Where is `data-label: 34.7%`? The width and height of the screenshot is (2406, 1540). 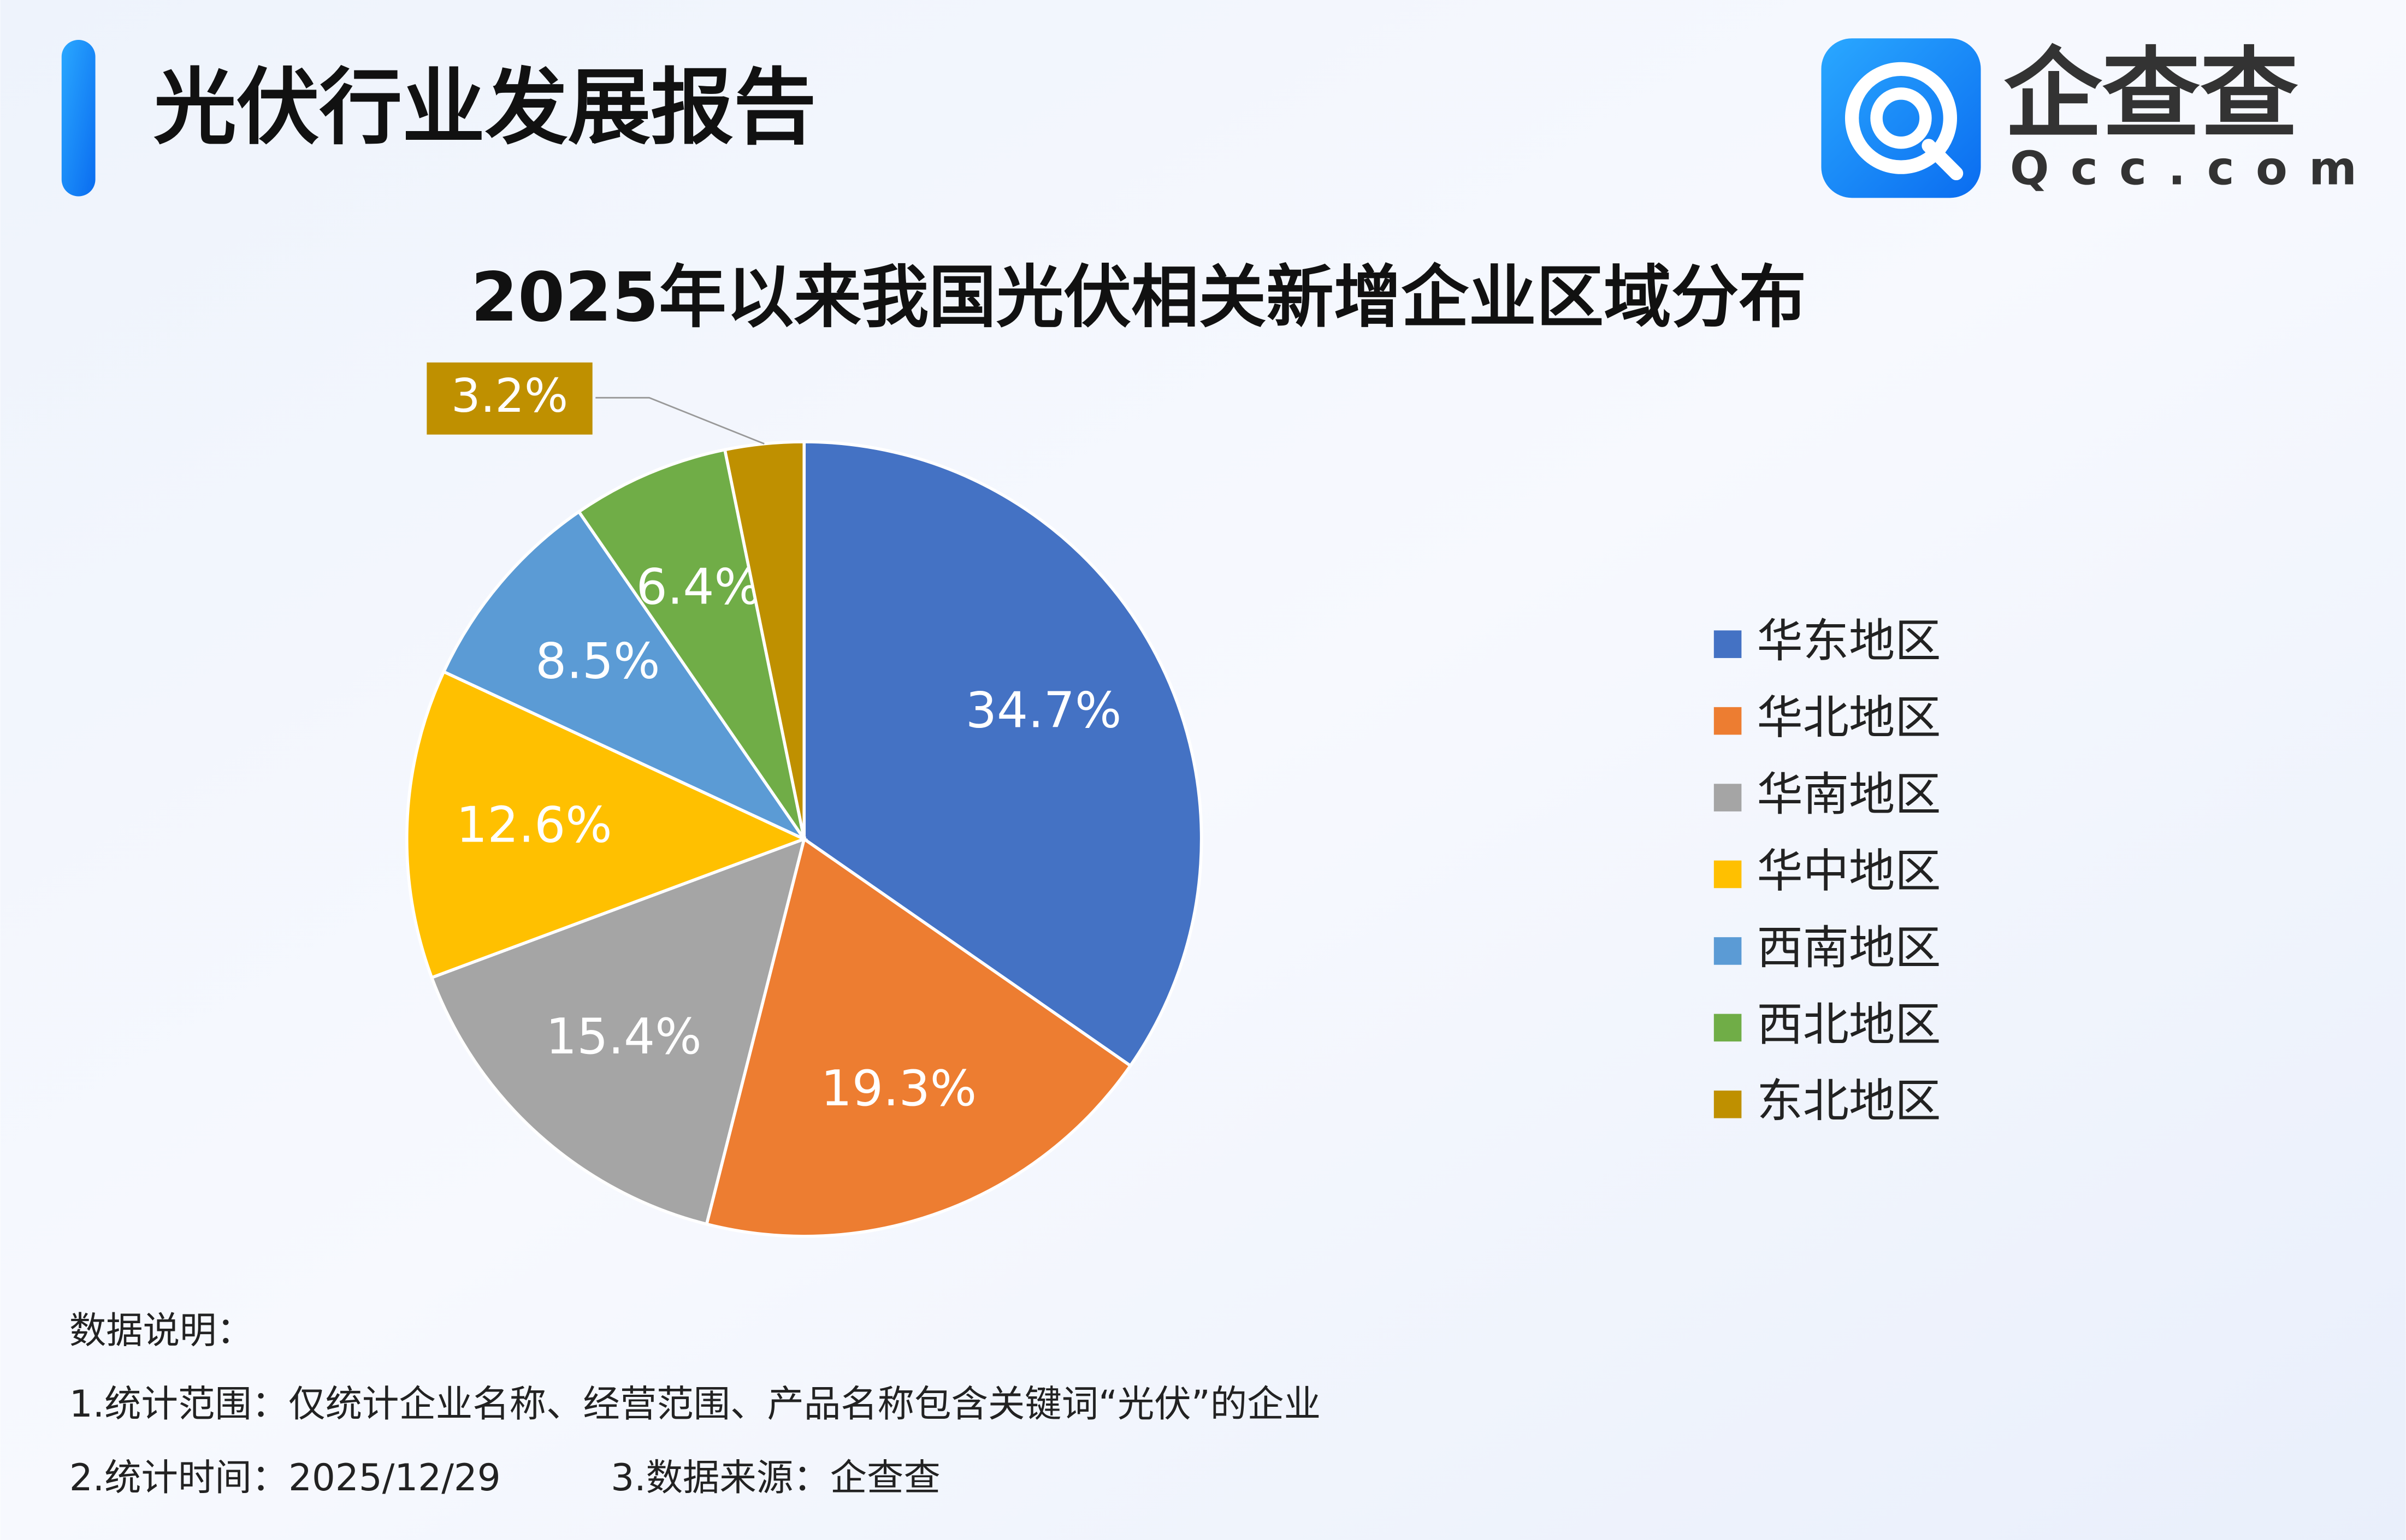 data-label: 34.7% is located at coordinates (1044, 711).